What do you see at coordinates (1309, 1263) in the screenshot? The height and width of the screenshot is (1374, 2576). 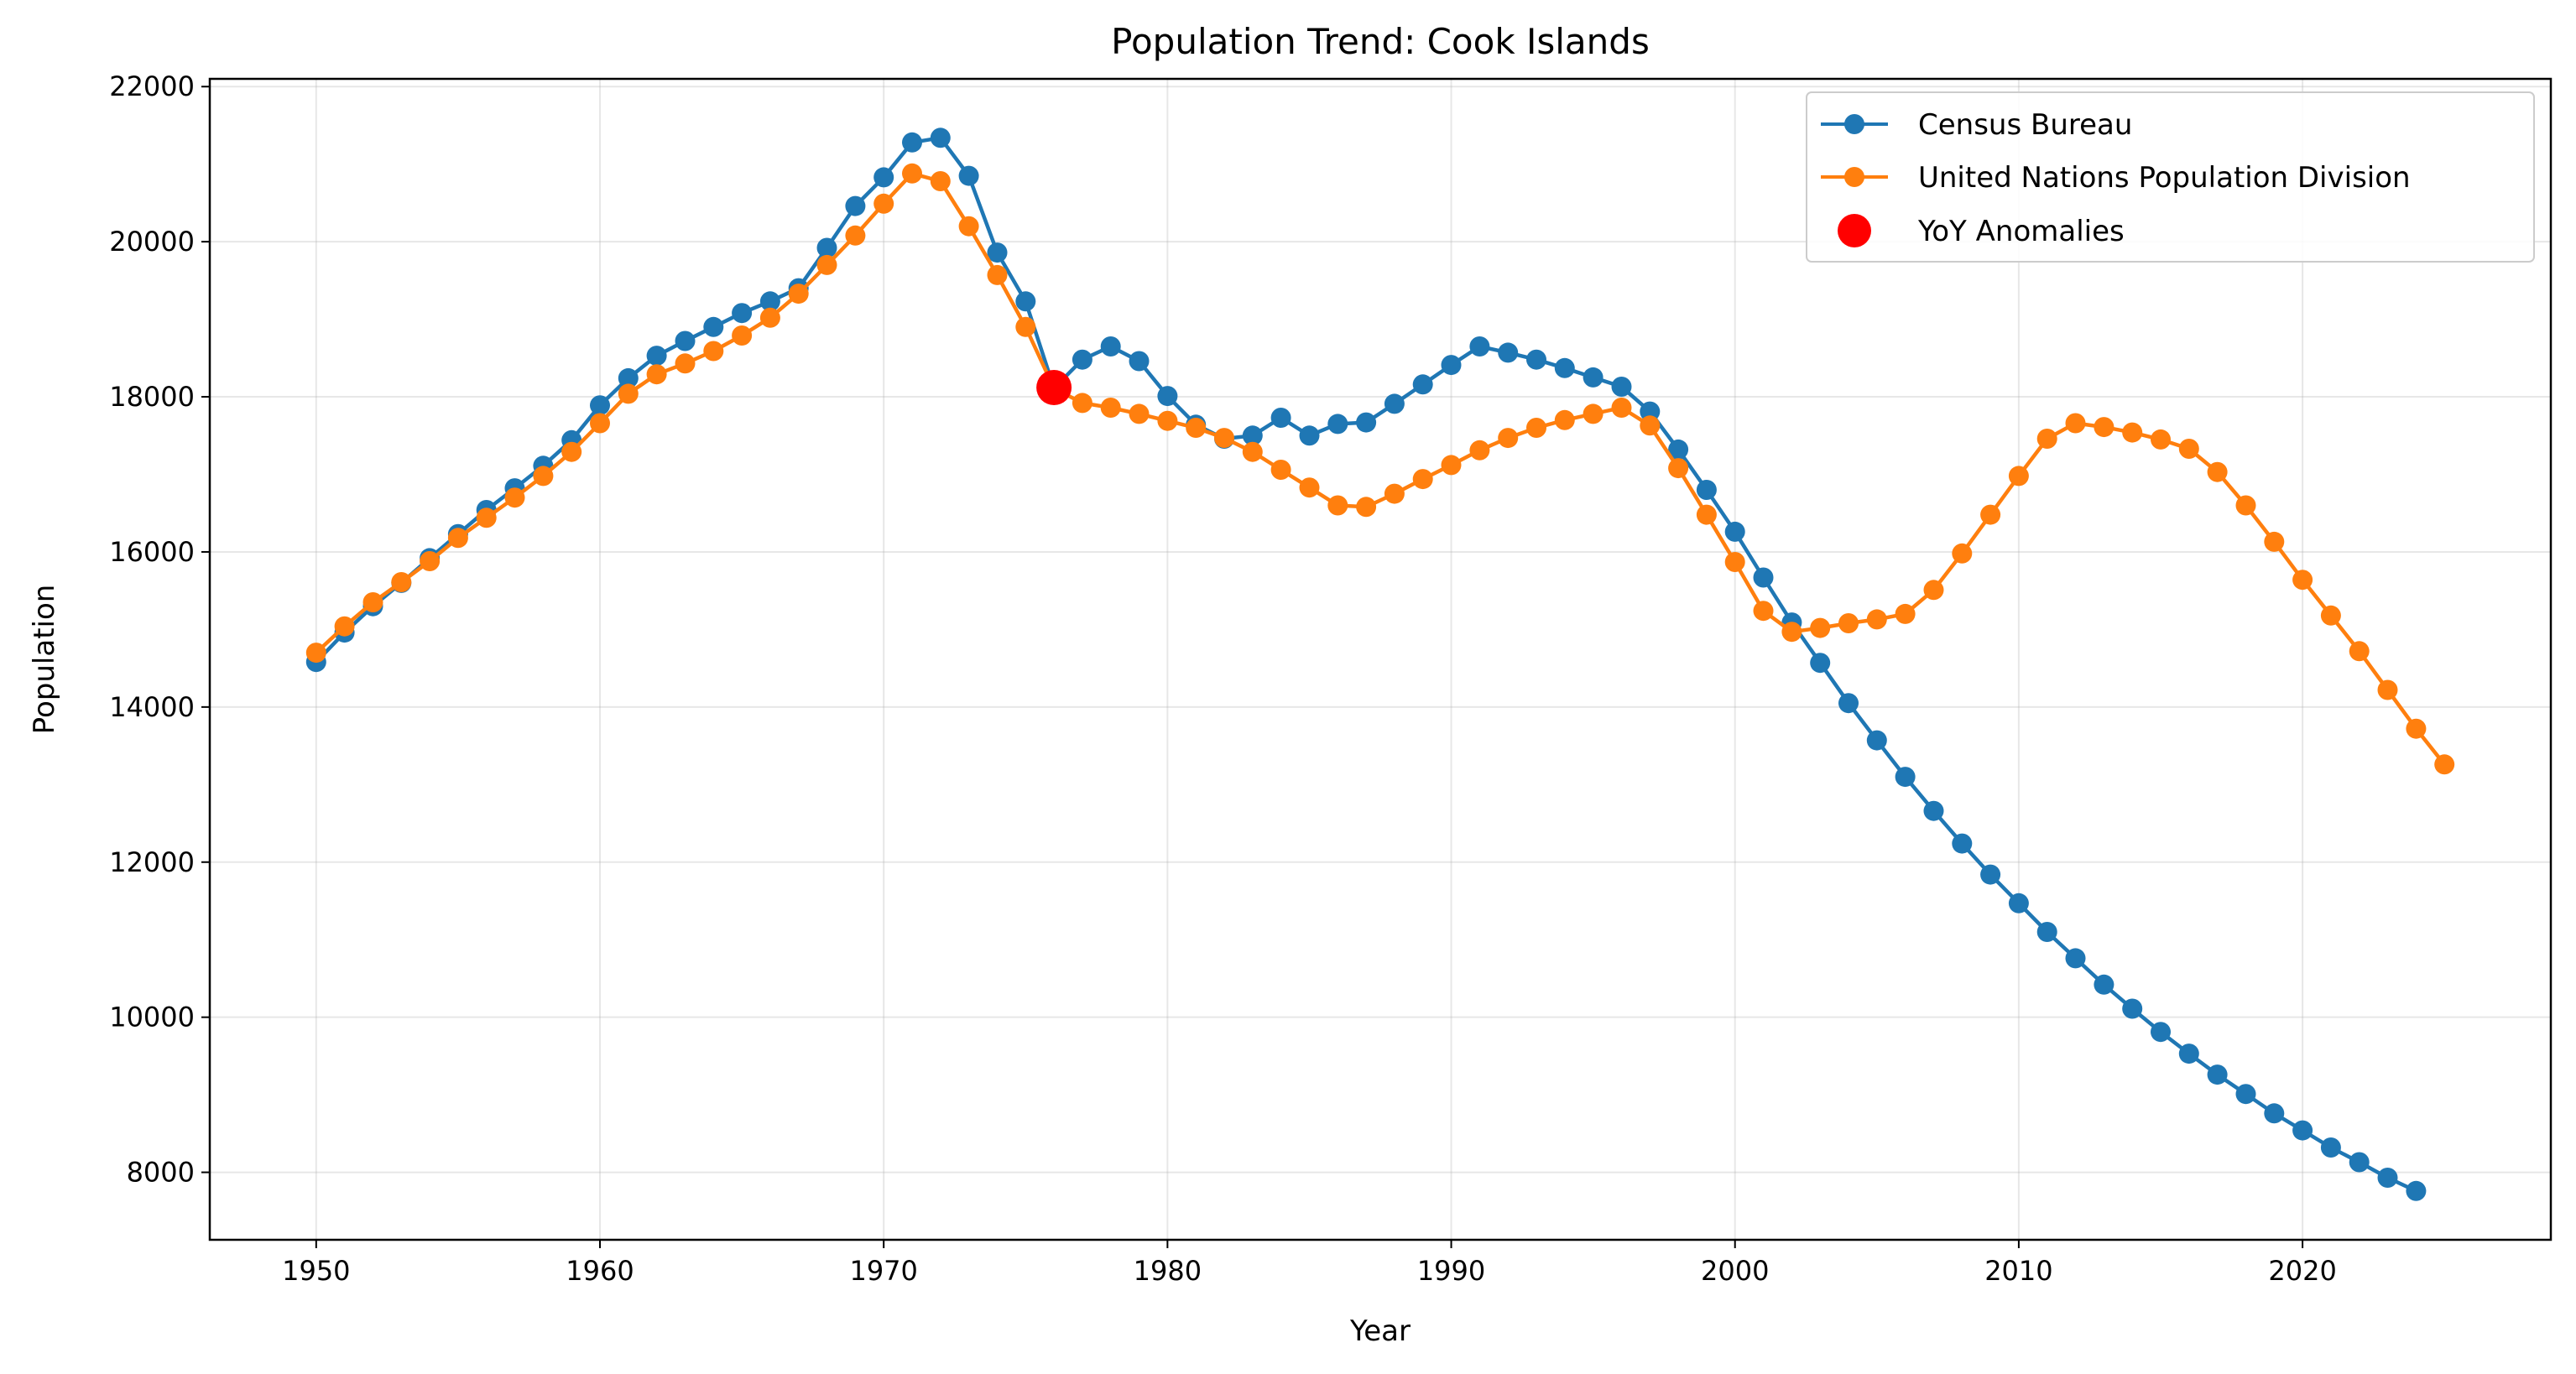 I see `x-axis: 1950 1960 1970 1980 1990 2000 2010 2020` at bounding box center [1309, 1263].